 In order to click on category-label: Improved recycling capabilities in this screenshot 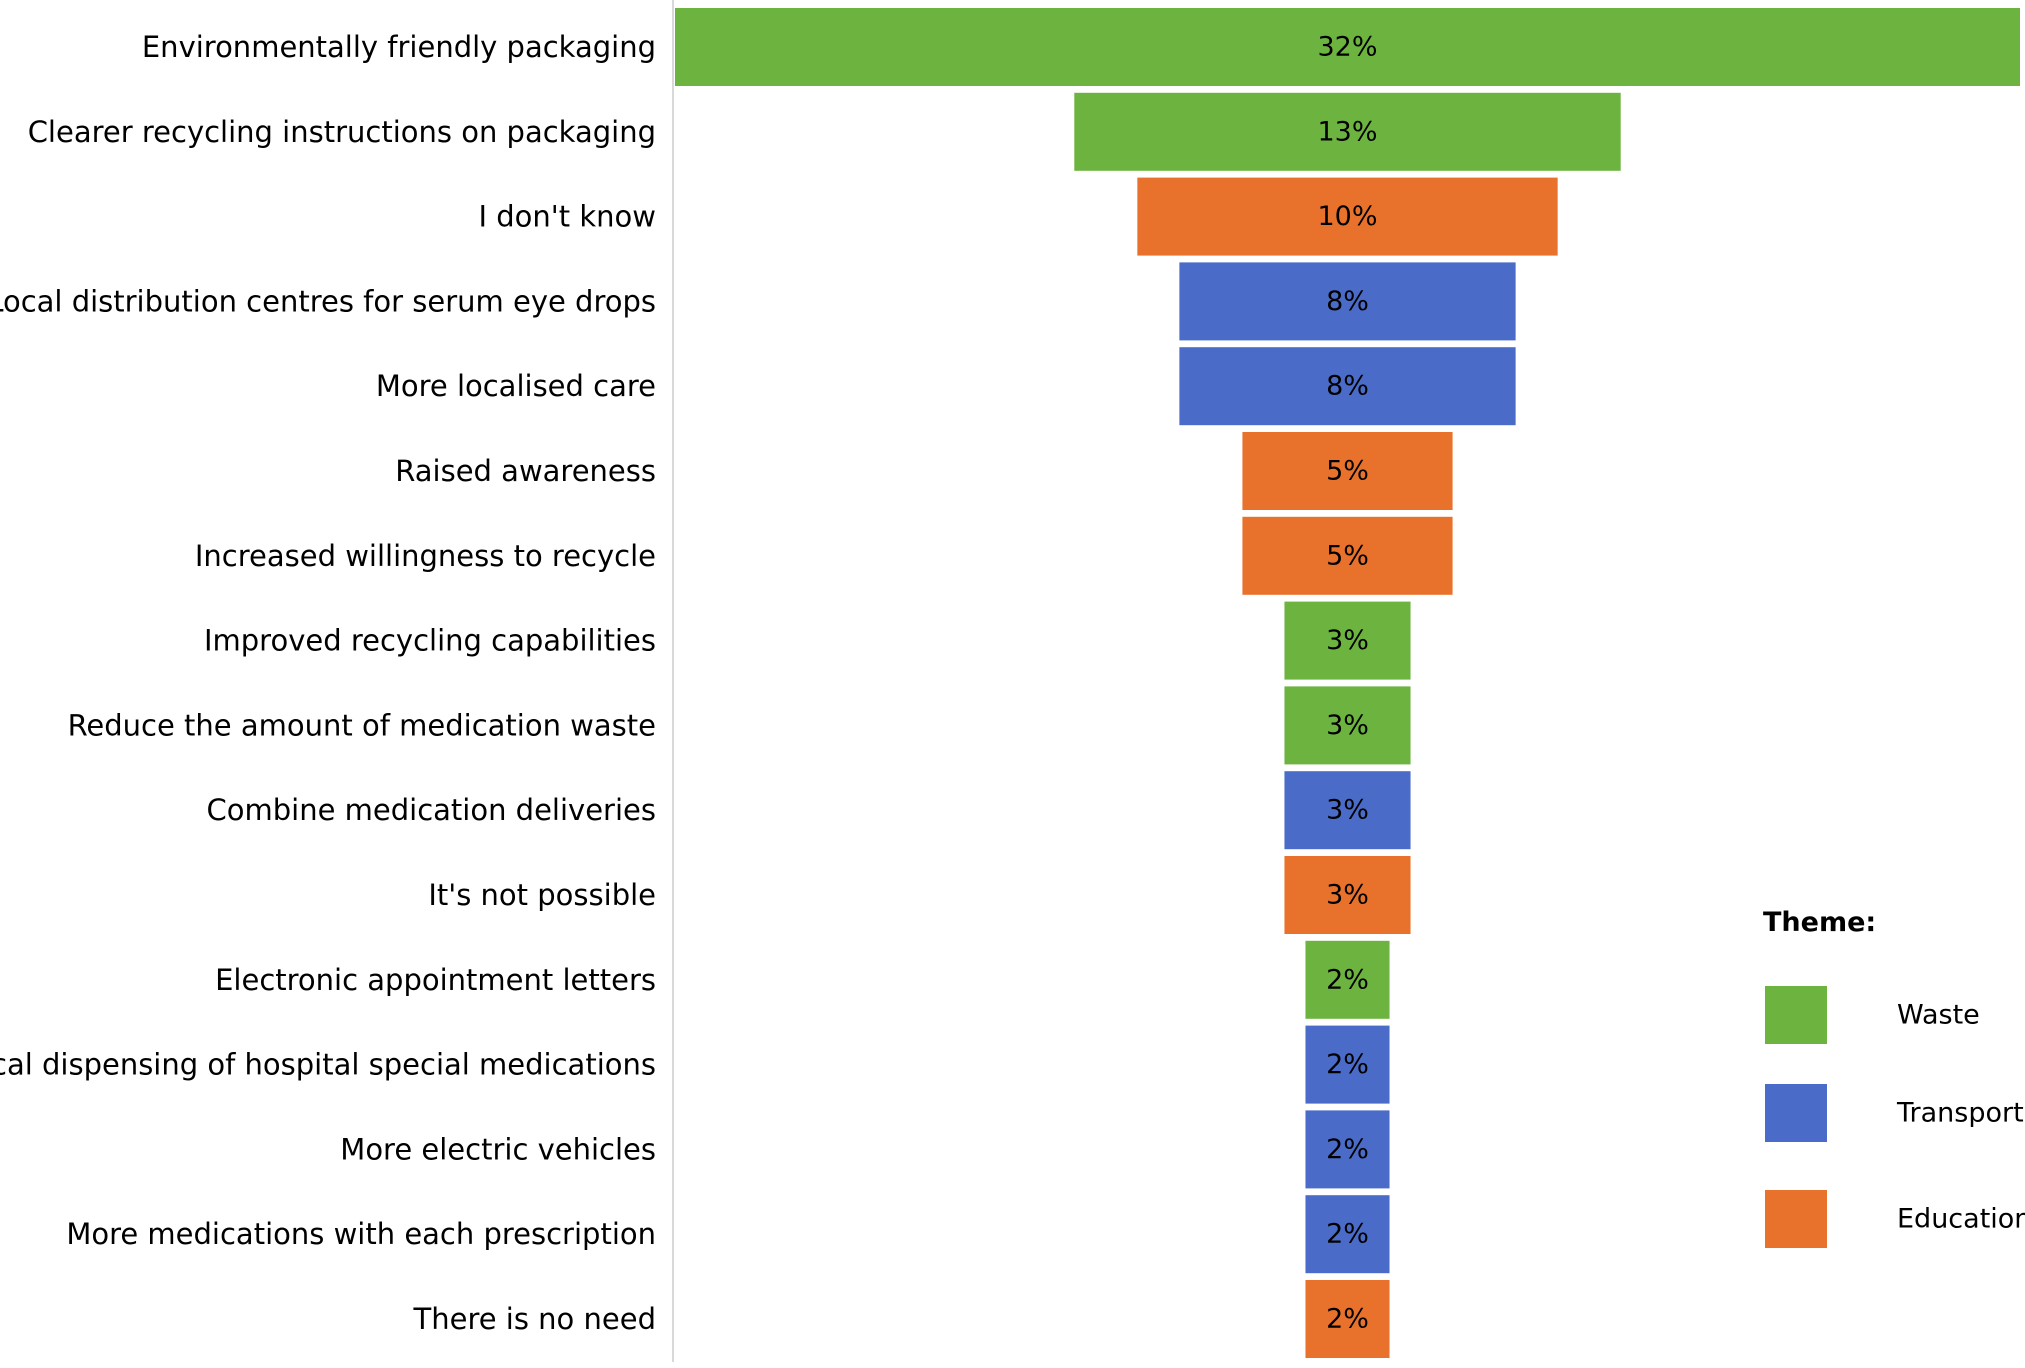, I will do `click(430, 641)`.